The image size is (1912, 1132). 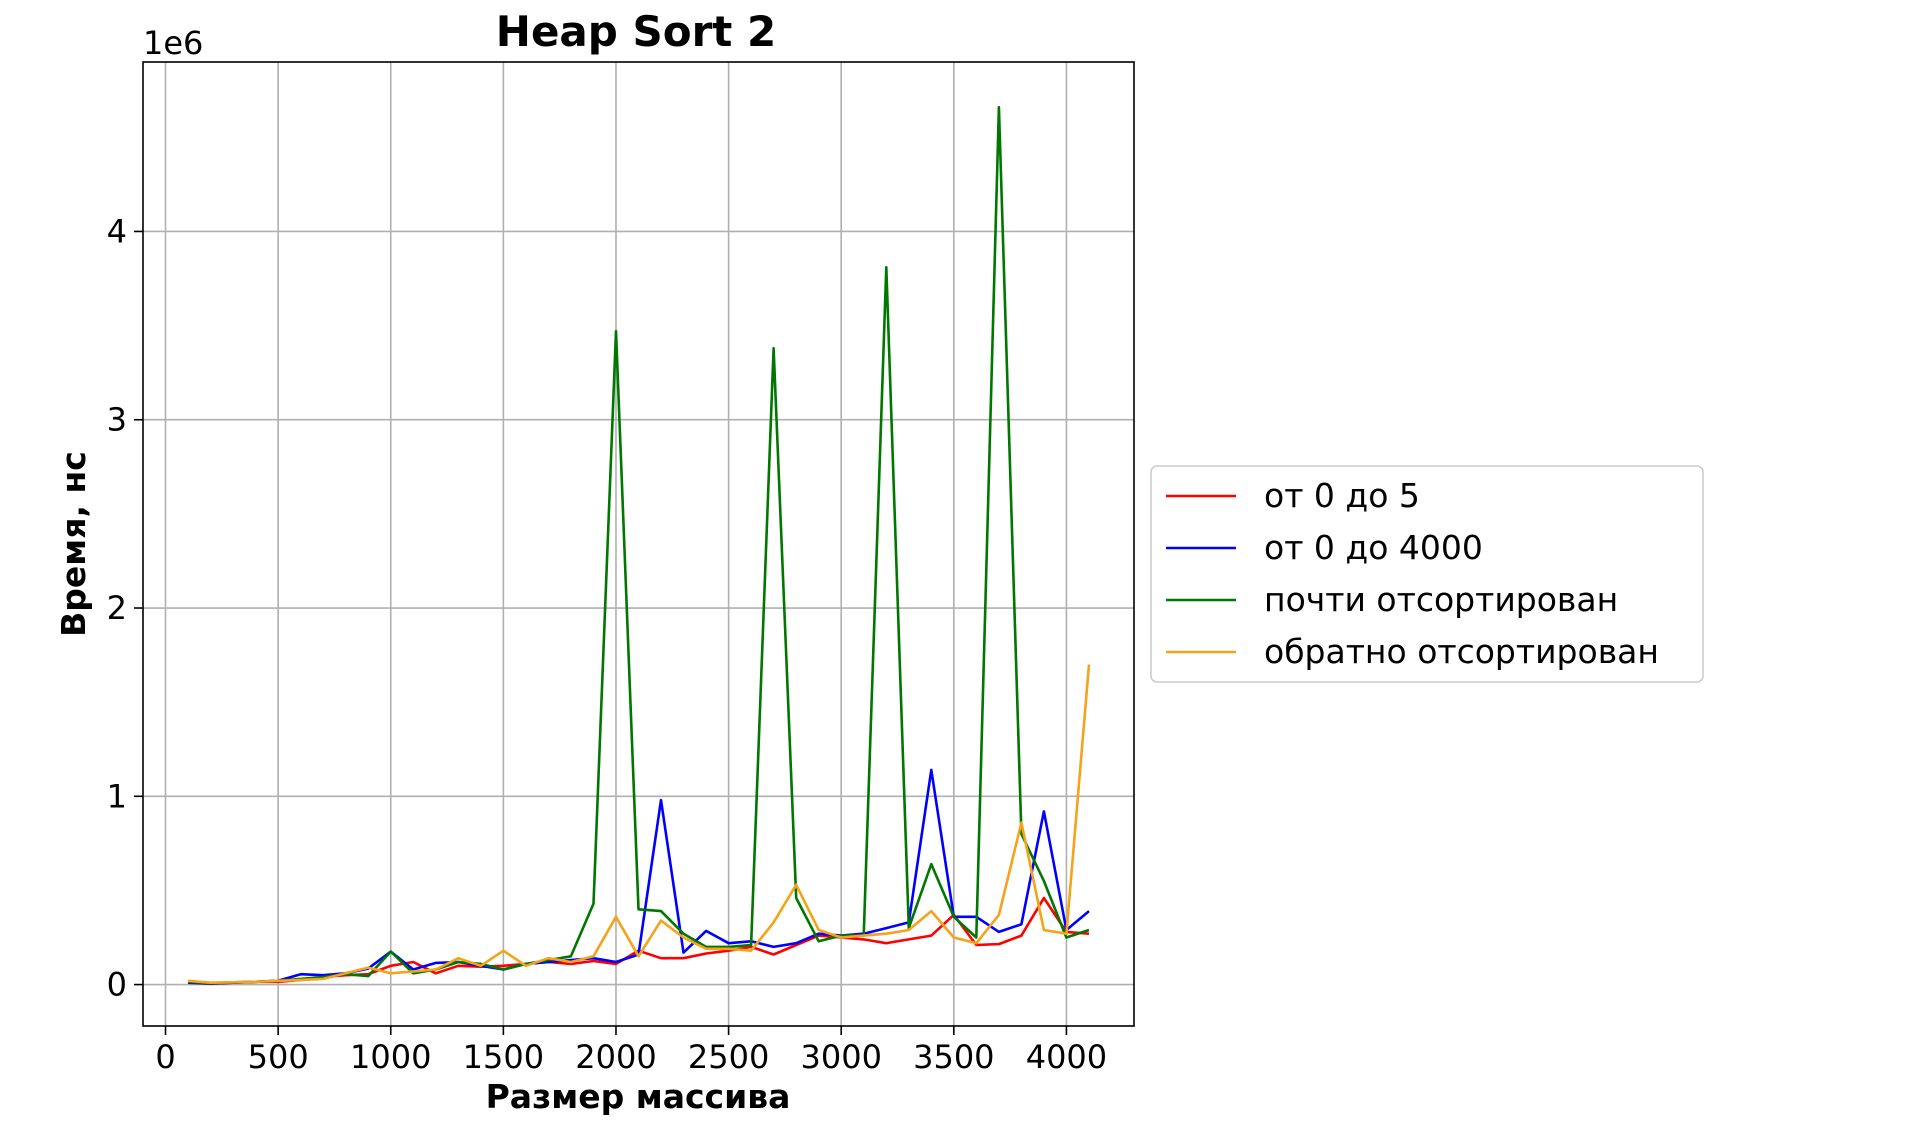 What do you see at coordinates (615, 1057) in the screenshot?
I see `x-tick-label: 2000` at bounding box center [615, 1057].